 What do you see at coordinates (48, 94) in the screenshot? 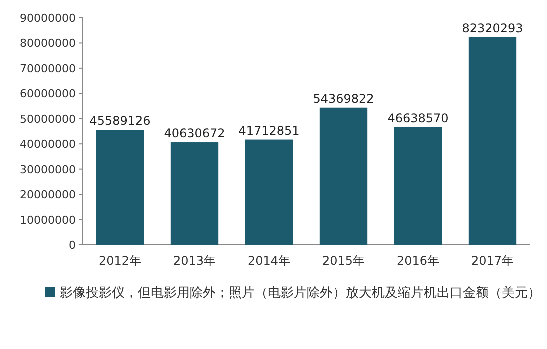
I see `y-tick-label: 60000000` at bounding box center [48, 94].